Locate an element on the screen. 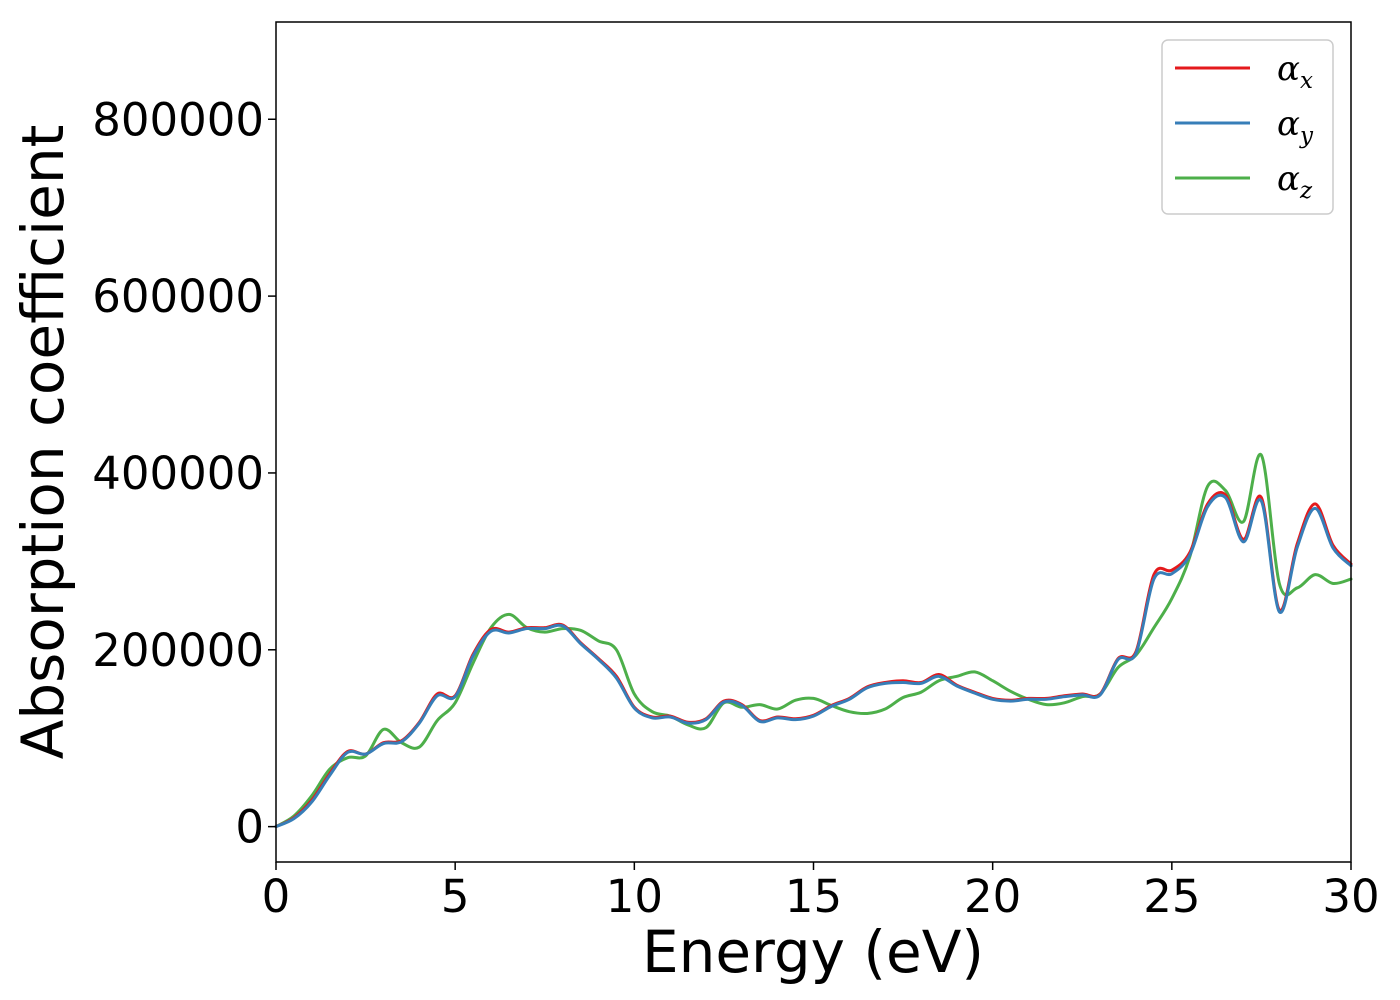 The height and width of the screenshot is (1000, 1400). legend-label-x: αx is located at coordinates (1295, 71).